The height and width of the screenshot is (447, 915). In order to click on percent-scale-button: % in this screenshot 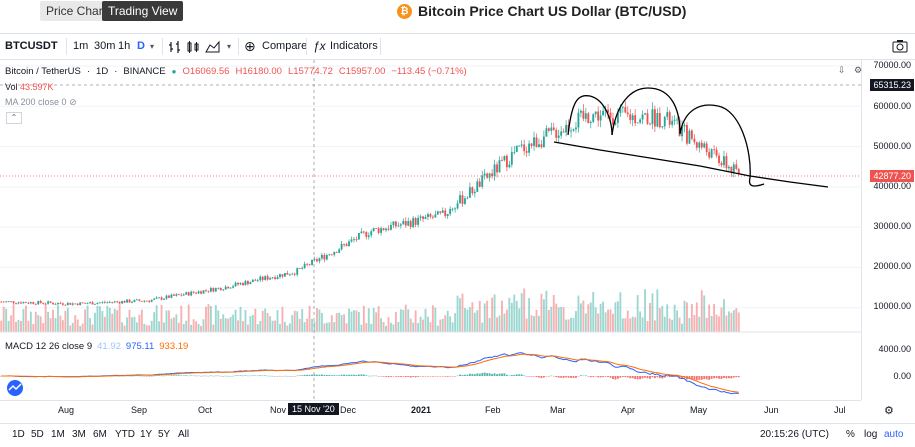, I will do `click(850, 434)`.